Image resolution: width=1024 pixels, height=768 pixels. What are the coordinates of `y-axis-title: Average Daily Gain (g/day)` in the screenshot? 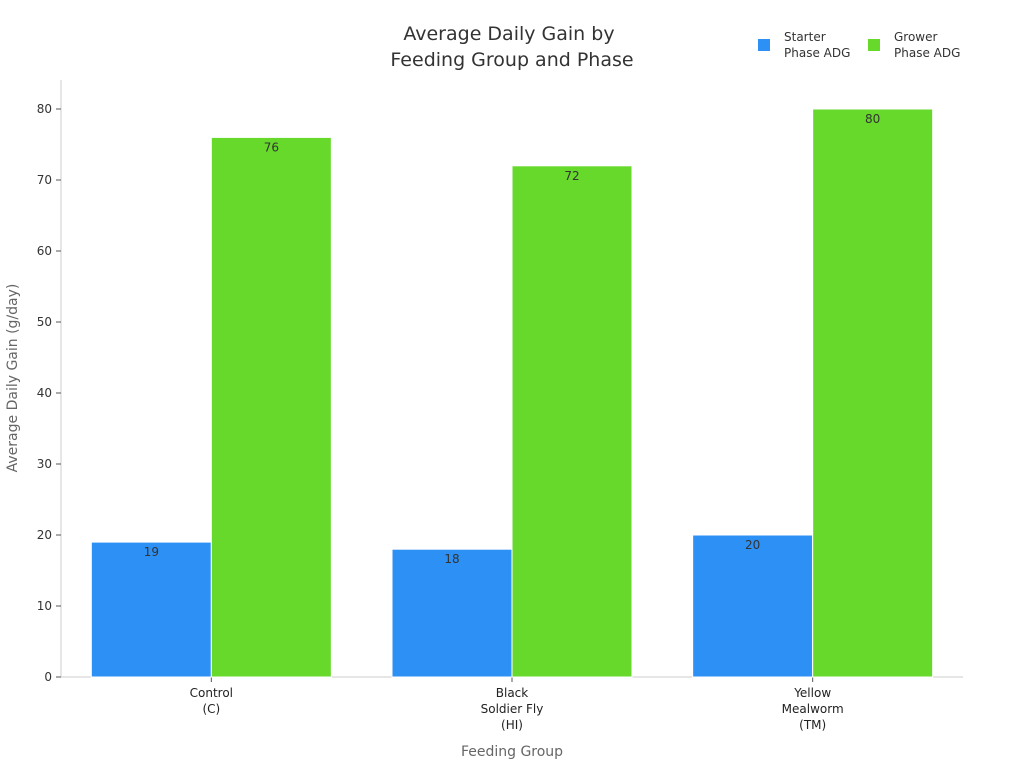 It's located at (13, 378).